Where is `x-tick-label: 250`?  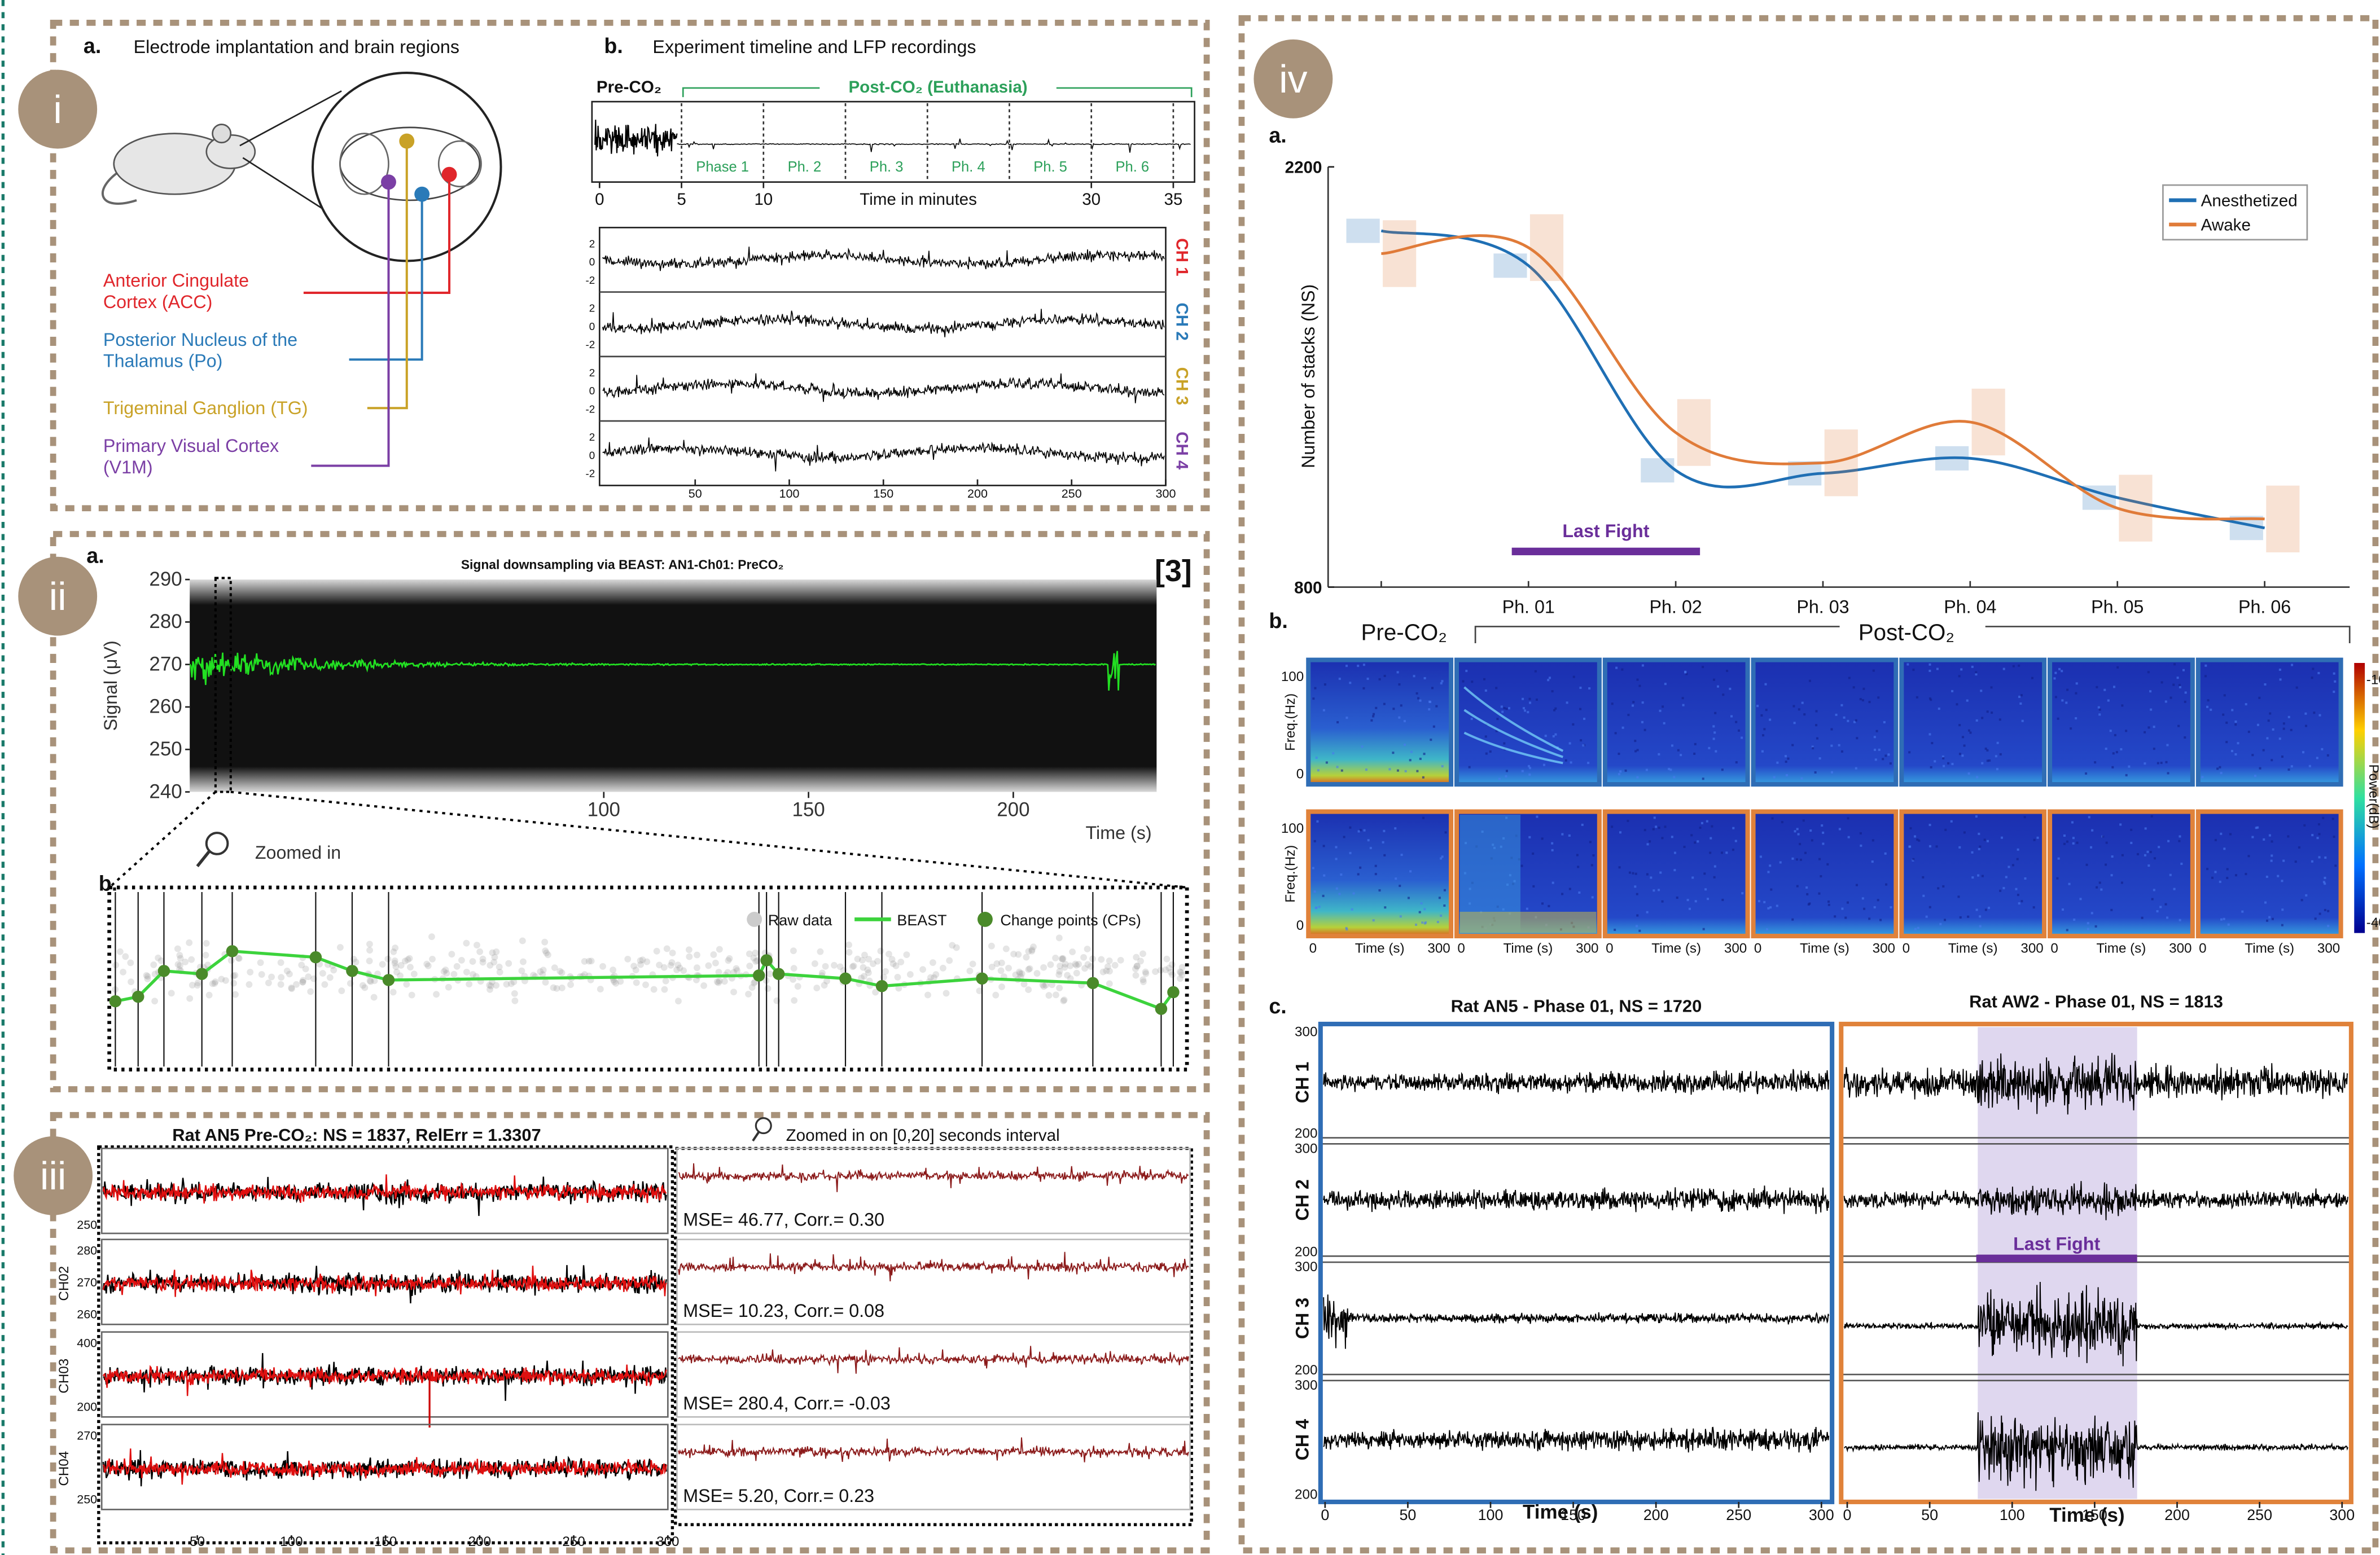 x-tick-label: 250 is located at coordinates (573, 1541).